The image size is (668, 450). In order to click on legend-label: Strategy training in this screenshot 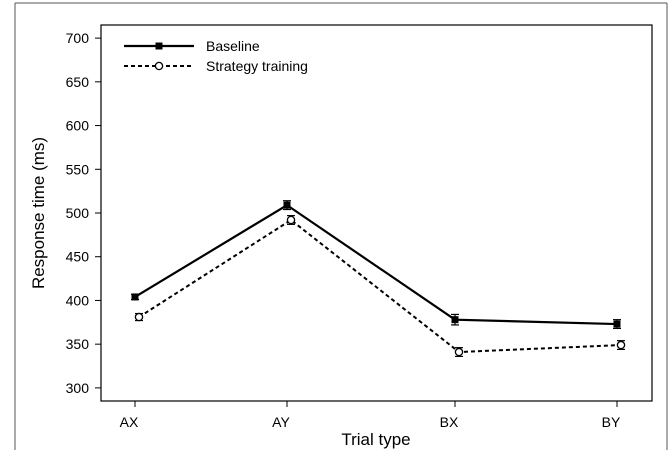, I will do `click(257, 66)`.